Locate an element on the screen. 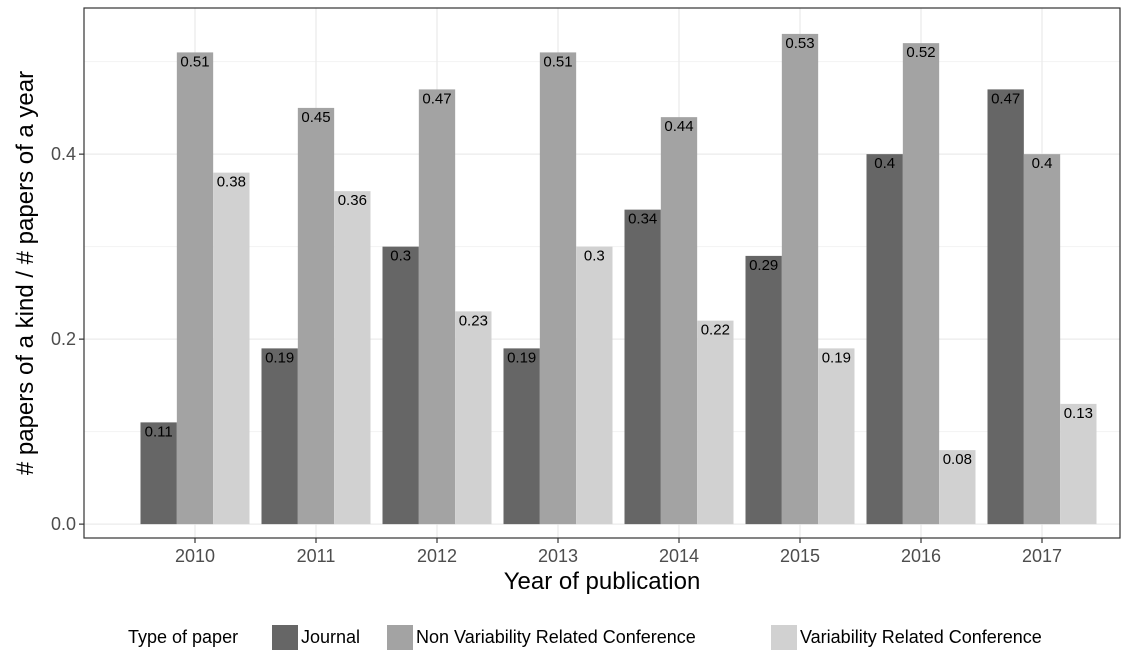 The image size is (1138, 651). legend-label: Journal is located at coordinates (330, 637).